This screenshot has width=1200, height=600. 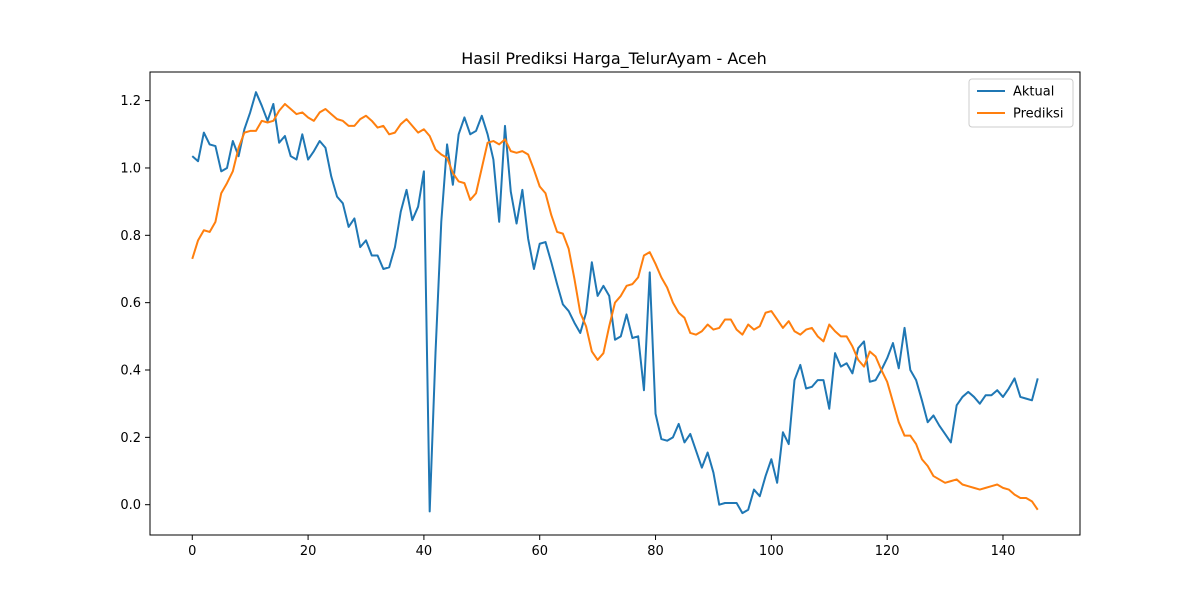 I want to click on x-tick-label: 0, so click(x=192, y=551).